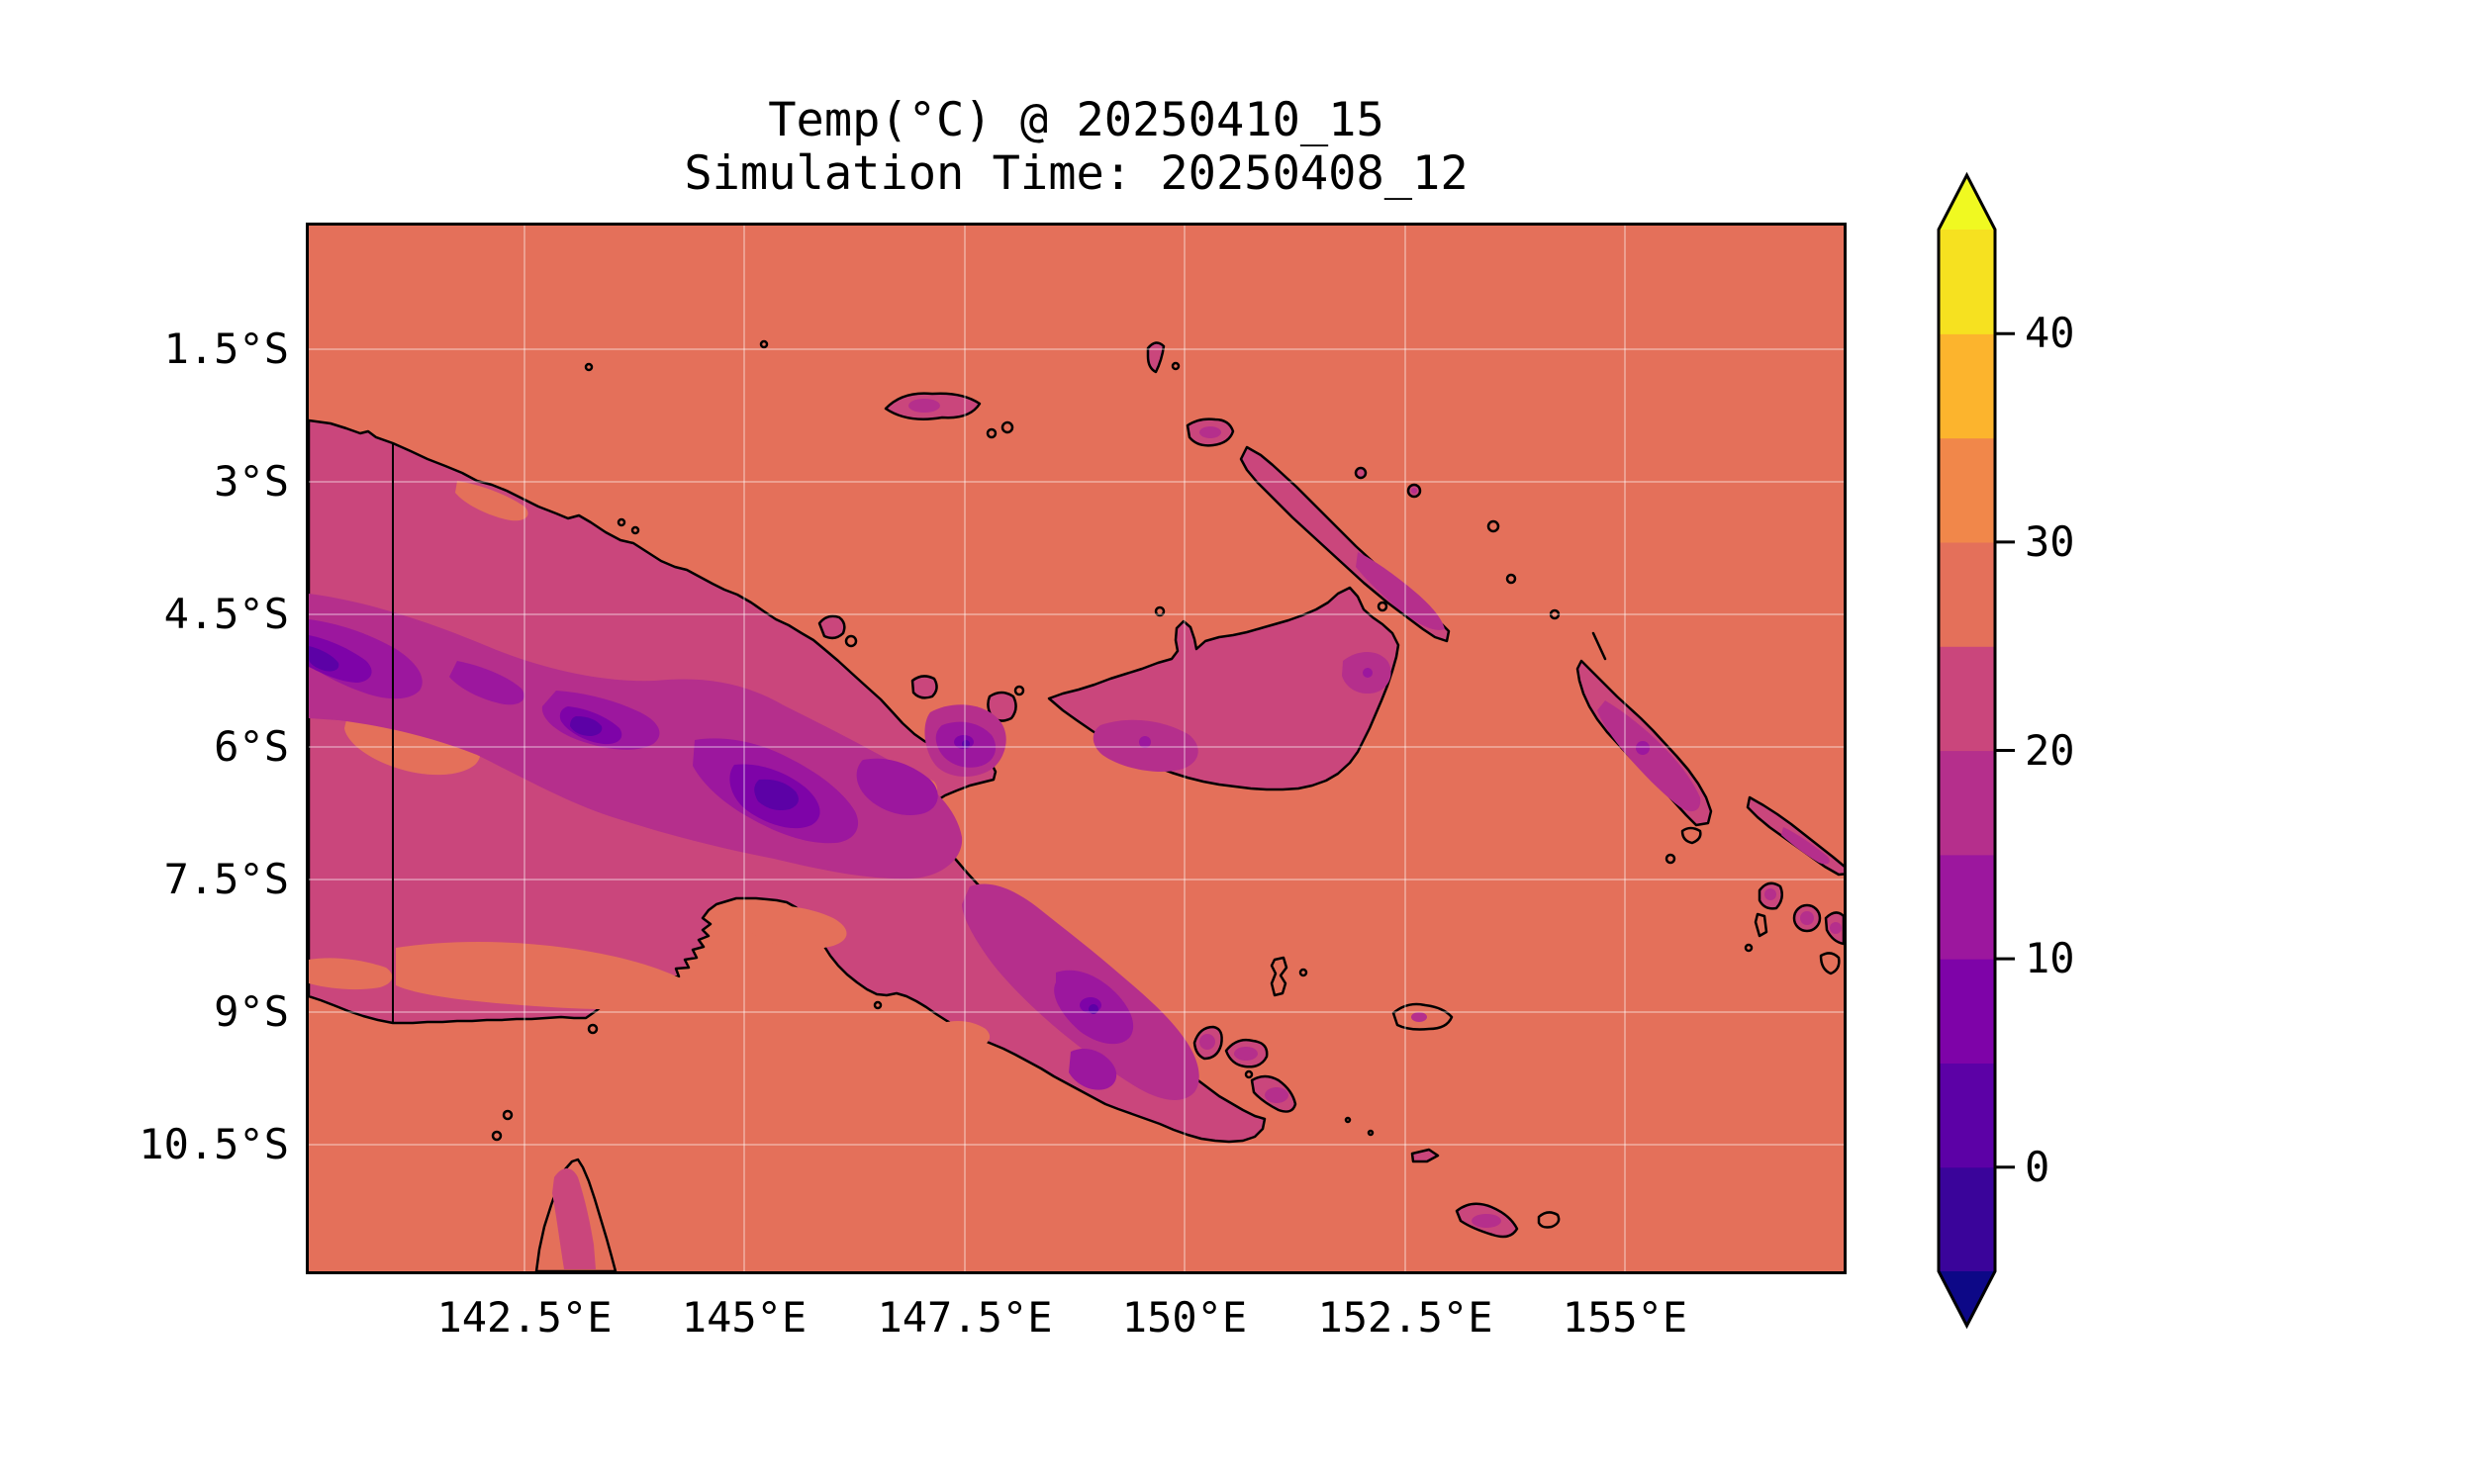 The height and width of the screenshot is (1484, 2474). Describe the element at coordinates (1002, 706) in the screenshot. I see `coastline-umboi` at that location.